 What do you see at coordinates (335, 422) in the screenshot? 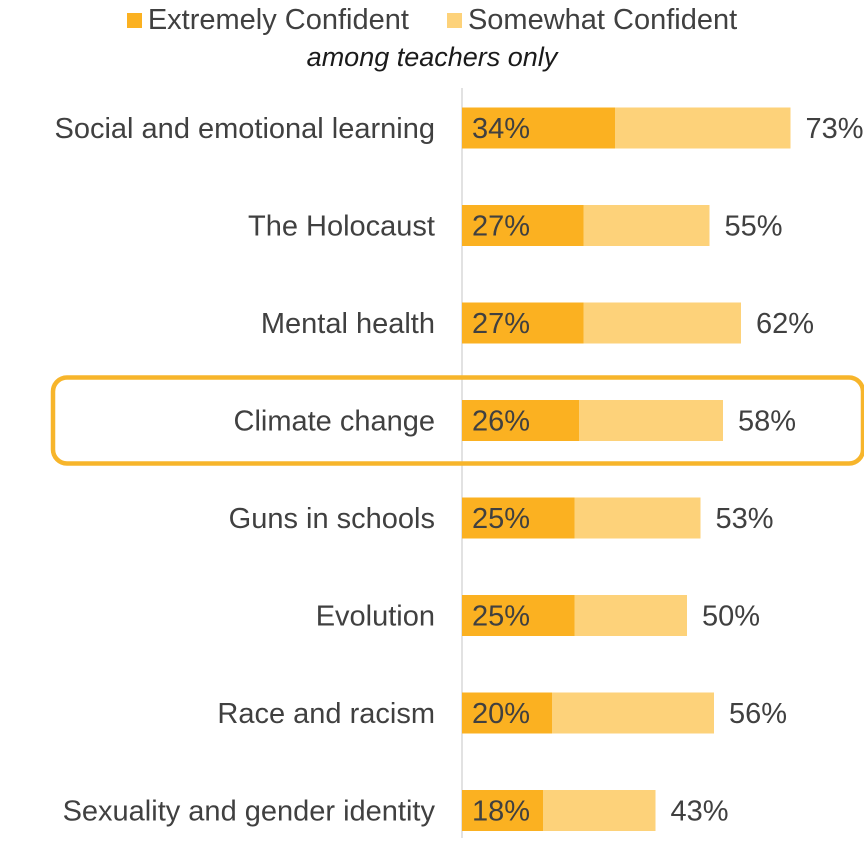
I see `category-label-climate-change: Climate change` at bounding box center [335, 422].